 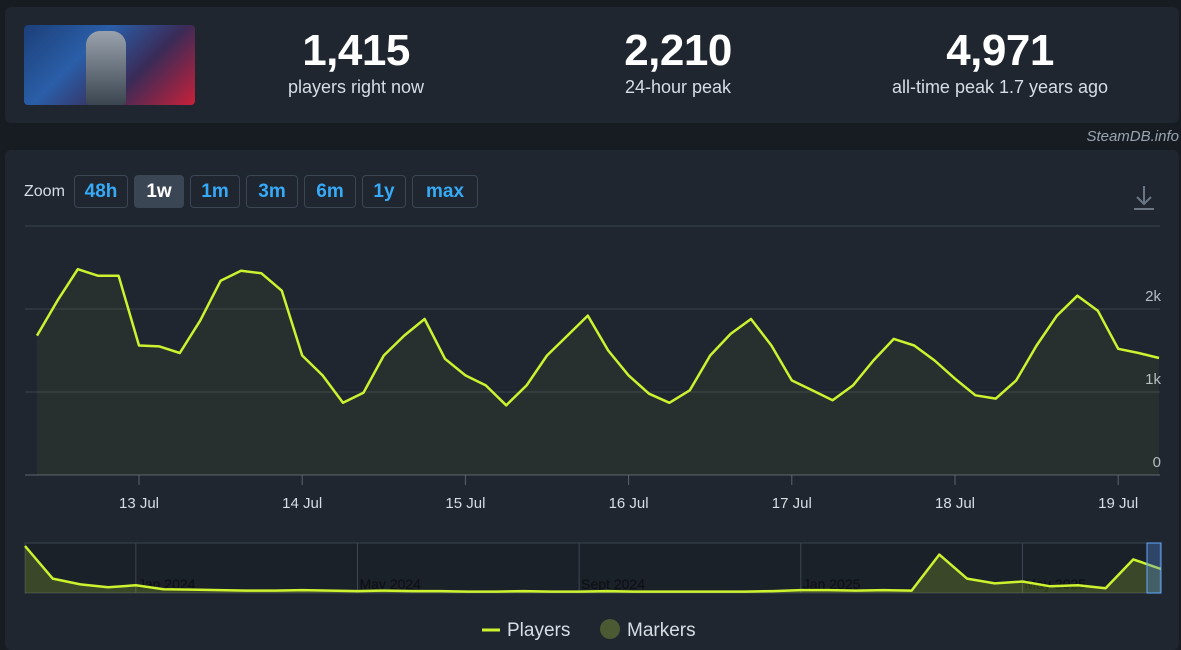 What do you see at coordinates (139, 503) in the screenshot?
I see `x-tick-label: 13 Jul` at bounding box center [139, 503].